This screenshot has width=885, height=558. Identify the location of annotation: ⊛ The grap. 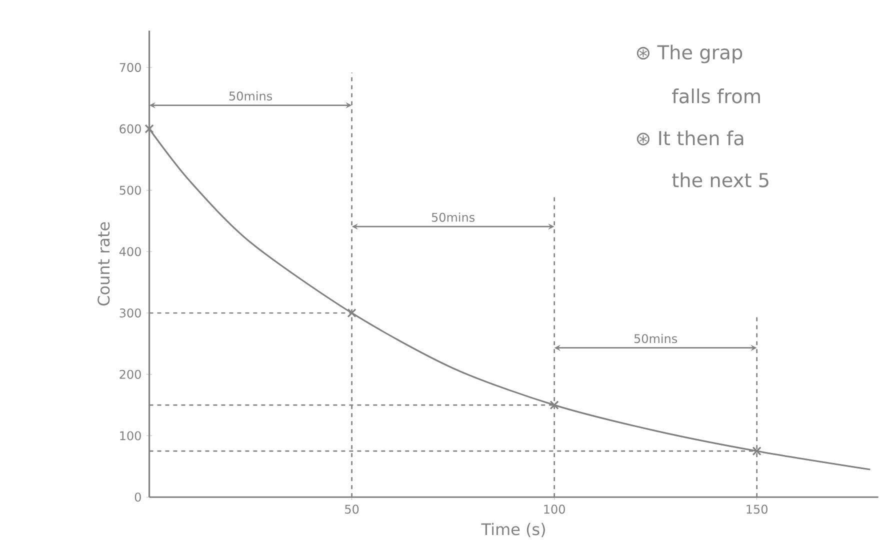
(689, 54).